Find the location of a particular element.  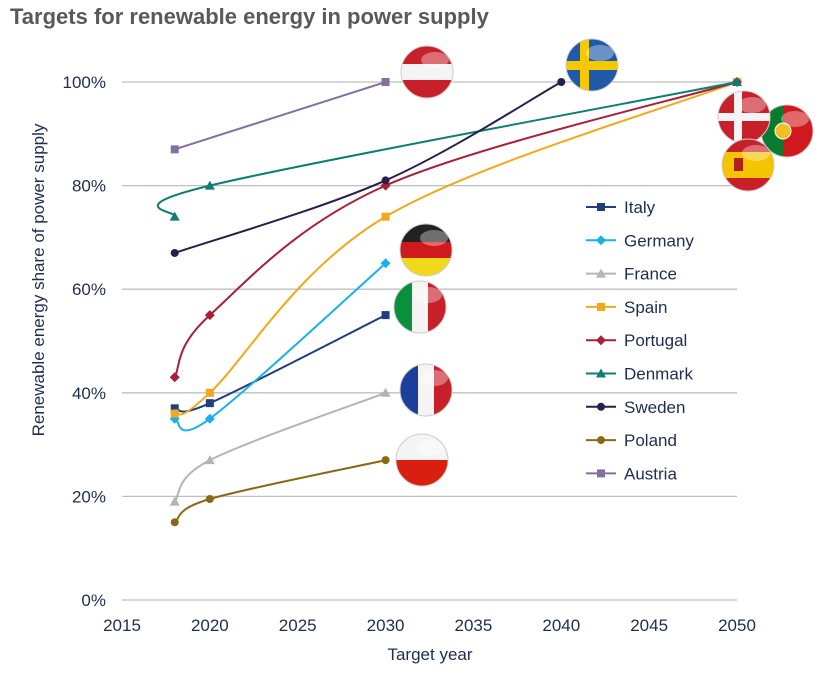

legend-label: France is located at coordinates (650, 274).